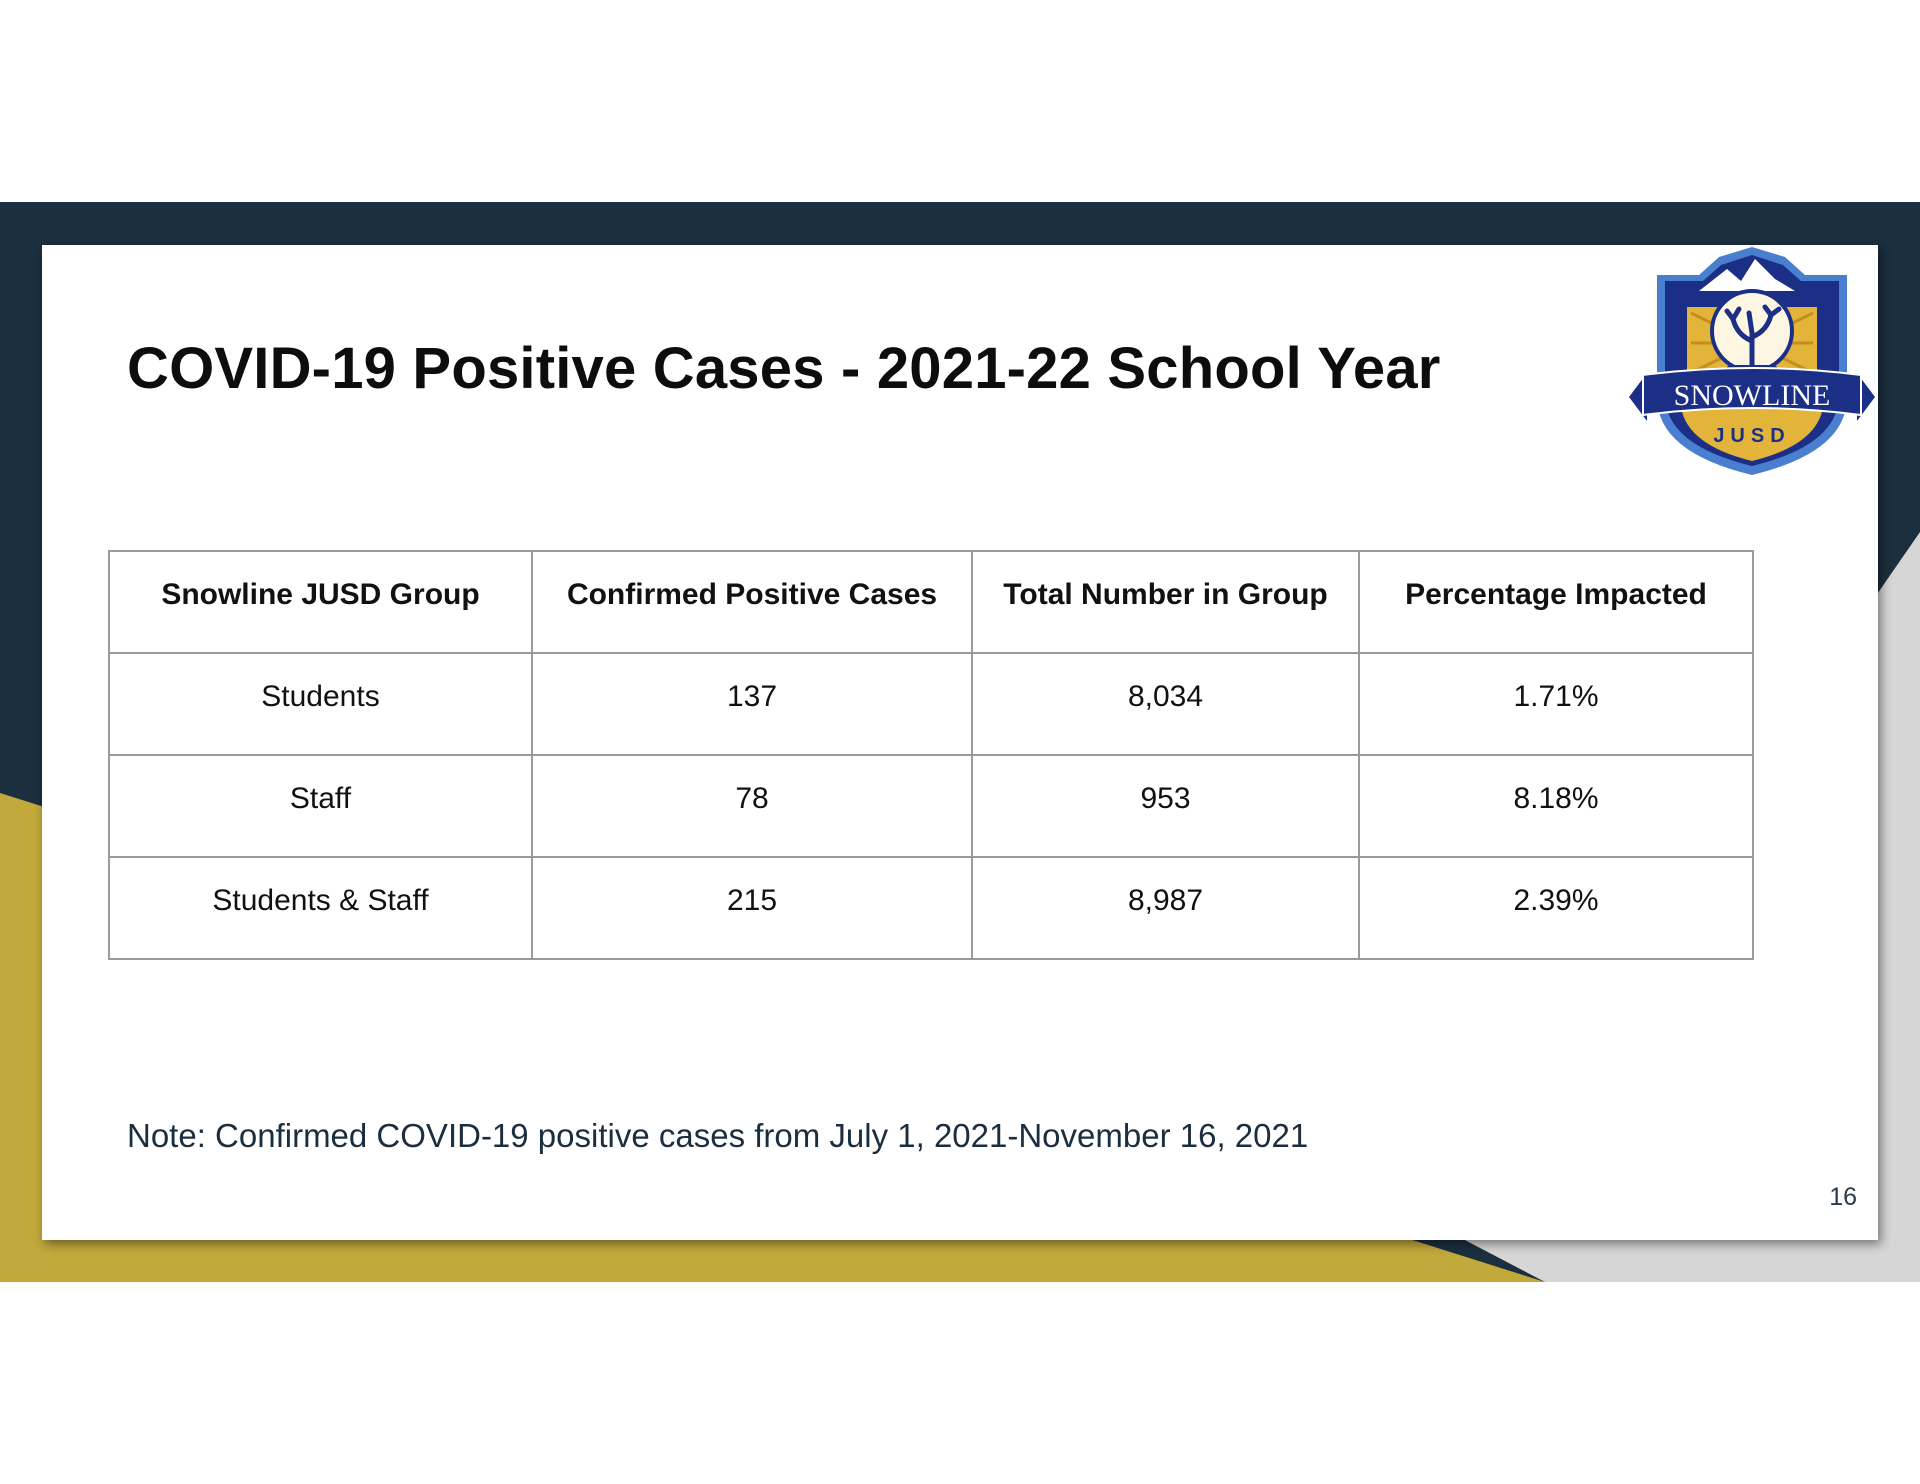  I want to click on table-row: Staff 78 953 8.18%, so click(931, 806).